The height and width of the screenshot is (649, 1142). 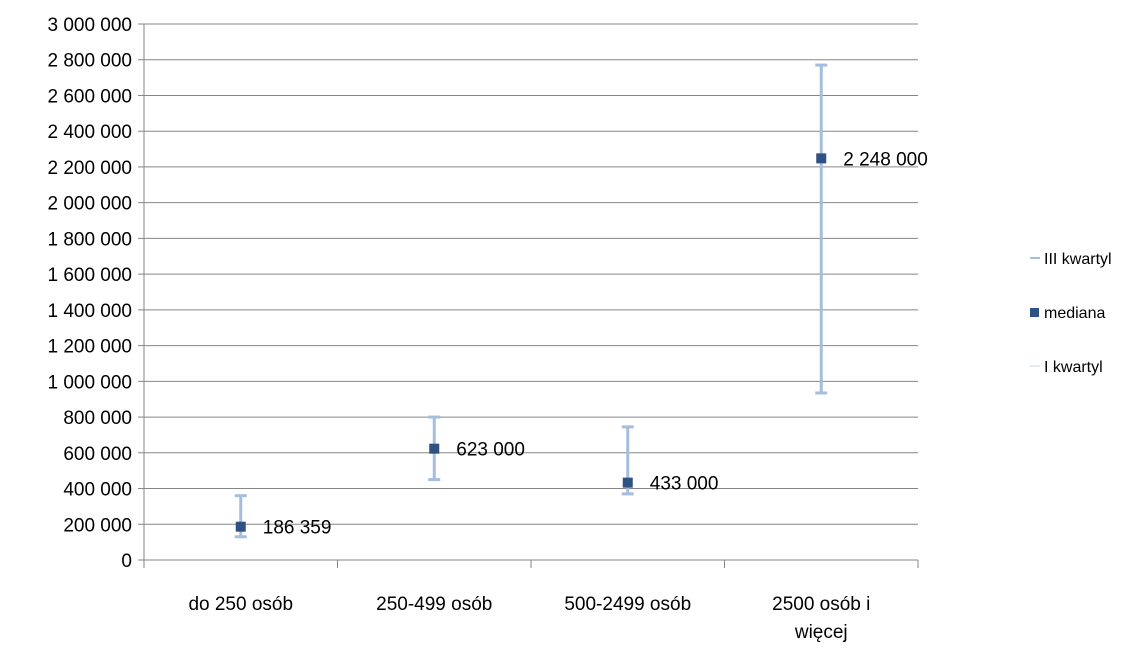 What do you see at coordinates (97, 454) in the screenshot?
I see `y-tick-label: 600 000` at bounding box center [97, 454].